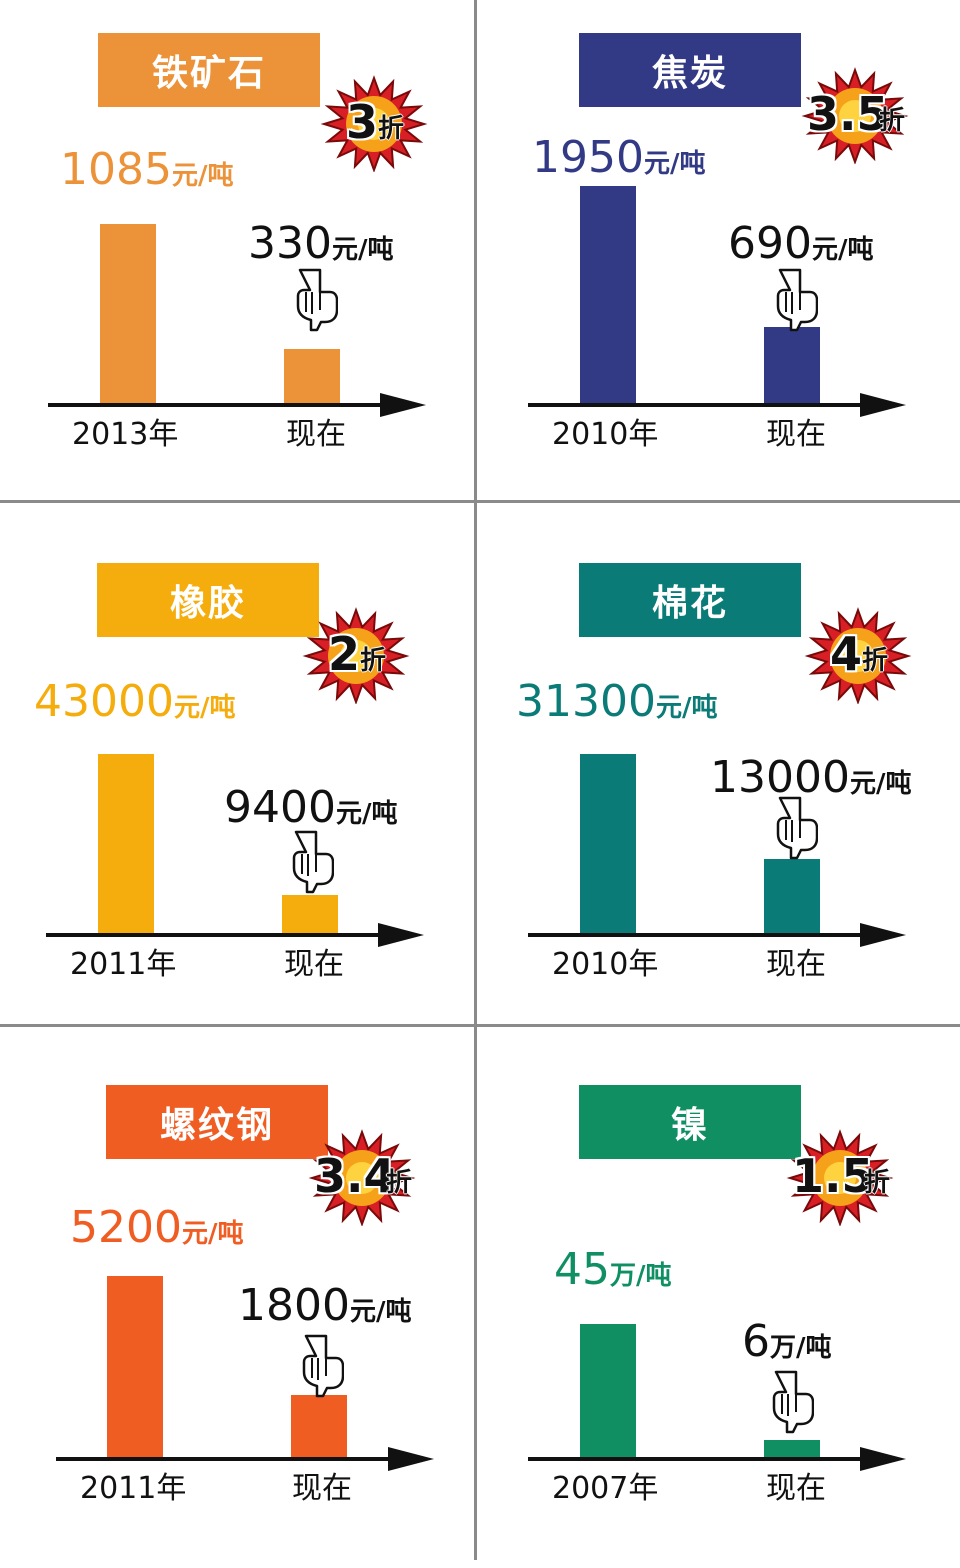 Image resolution: width=960 pixels, height=1568 pixels. I want to click on data-label-start-year: 45万/吨, so click(613, 1270).